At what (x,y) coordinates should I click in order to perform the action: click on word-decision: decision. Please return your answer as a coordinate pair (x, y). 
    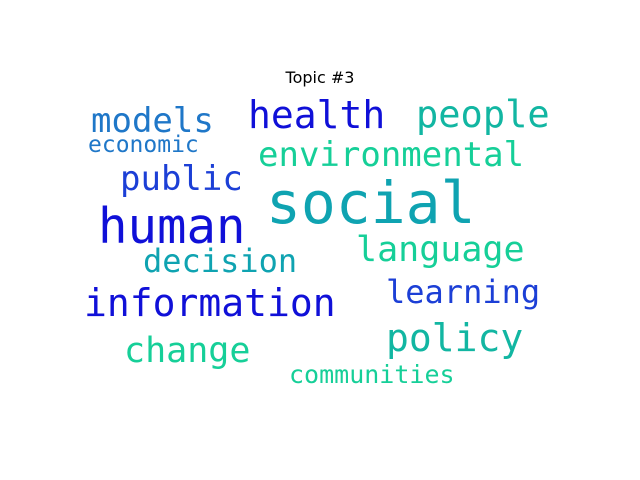
    Looking at the image, I should click on (220, 261).